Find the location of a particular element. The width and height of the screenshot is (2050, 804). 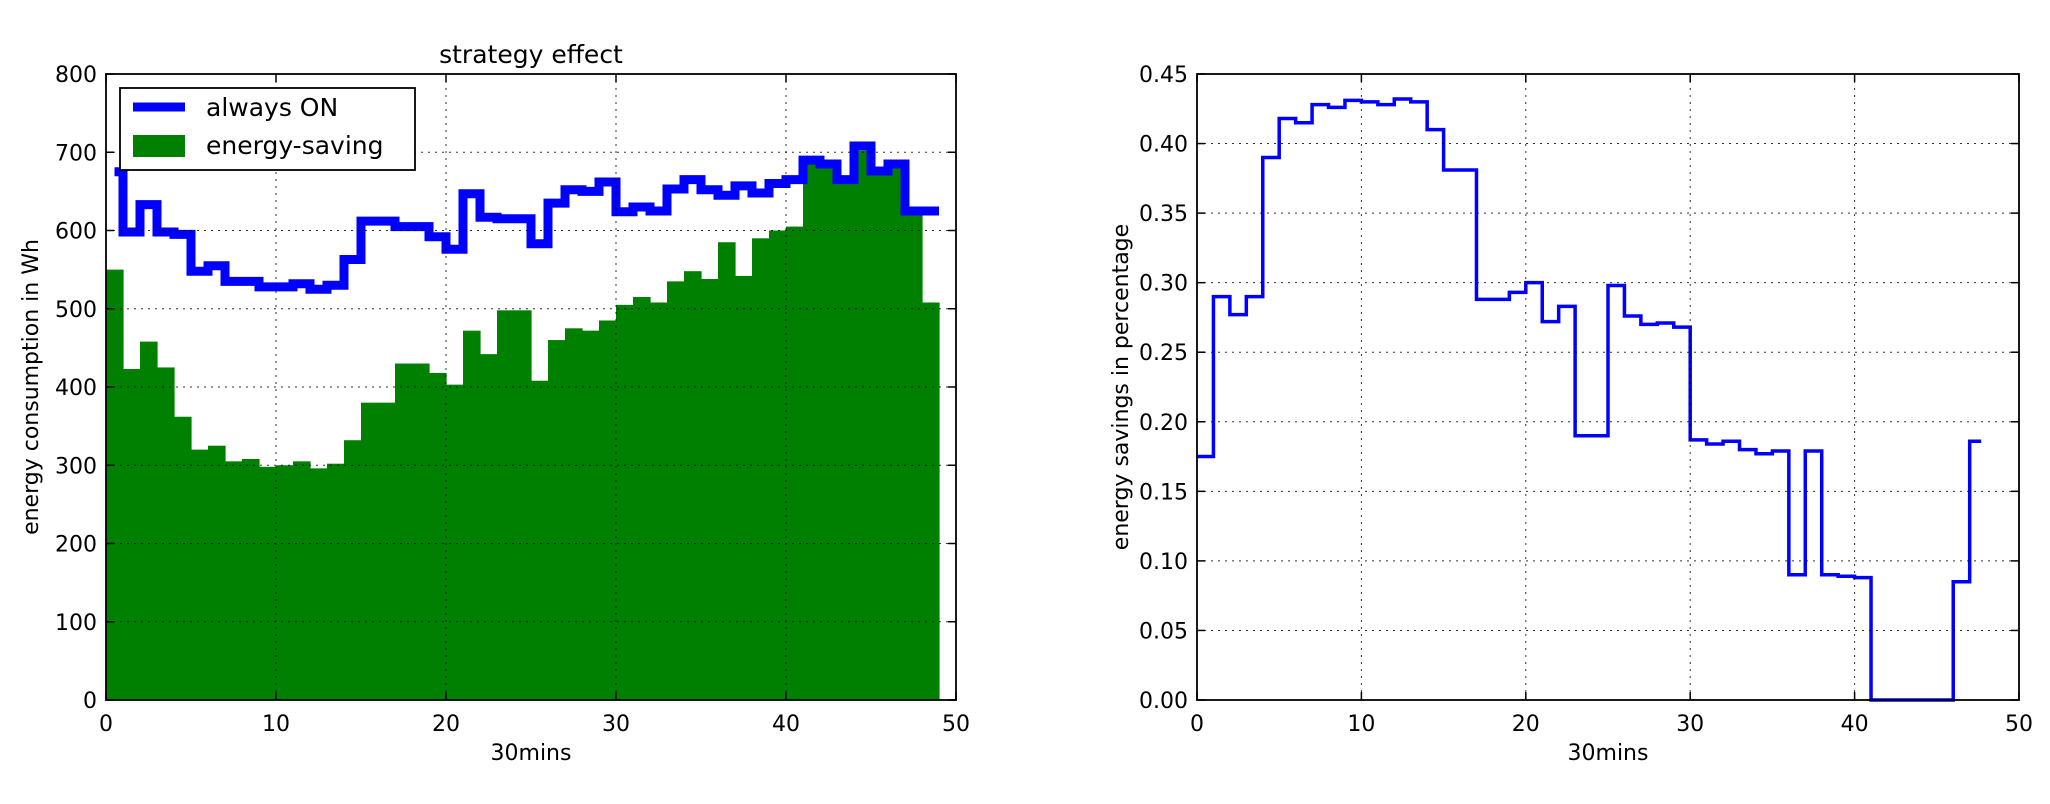

legend-label-energy-saving: energy-saving is located at coordinates (295, 145).